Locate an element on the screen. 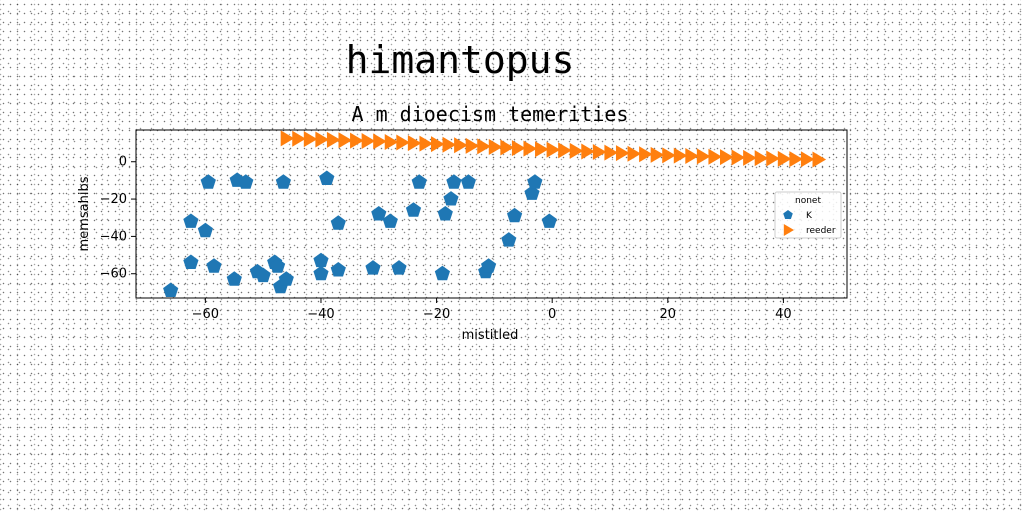 This screenshot has height=512, width=1024. legend-entry-0: K is located at coordinates (809, 216).